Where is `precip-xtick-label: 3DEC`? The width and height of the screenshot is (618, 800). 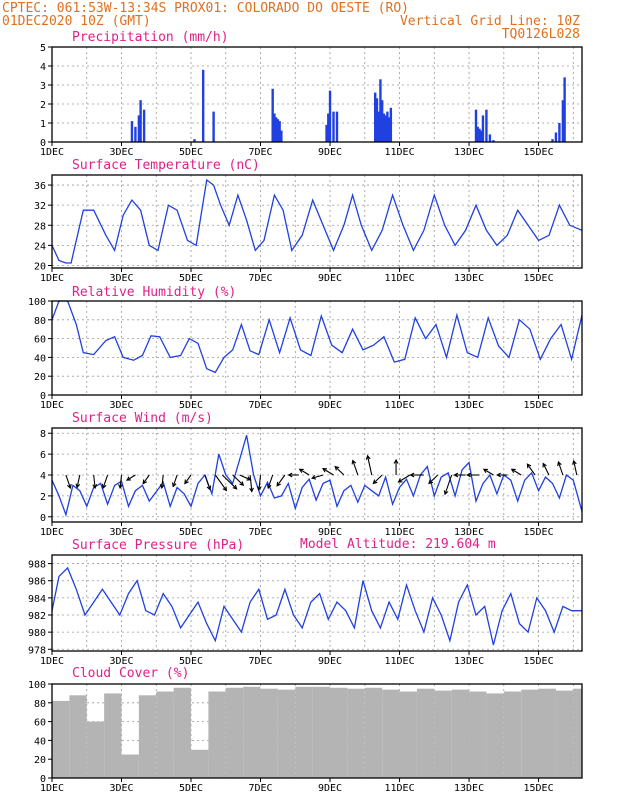 precip-xtick-label: 3DEC is located at coordinates (121, 152).